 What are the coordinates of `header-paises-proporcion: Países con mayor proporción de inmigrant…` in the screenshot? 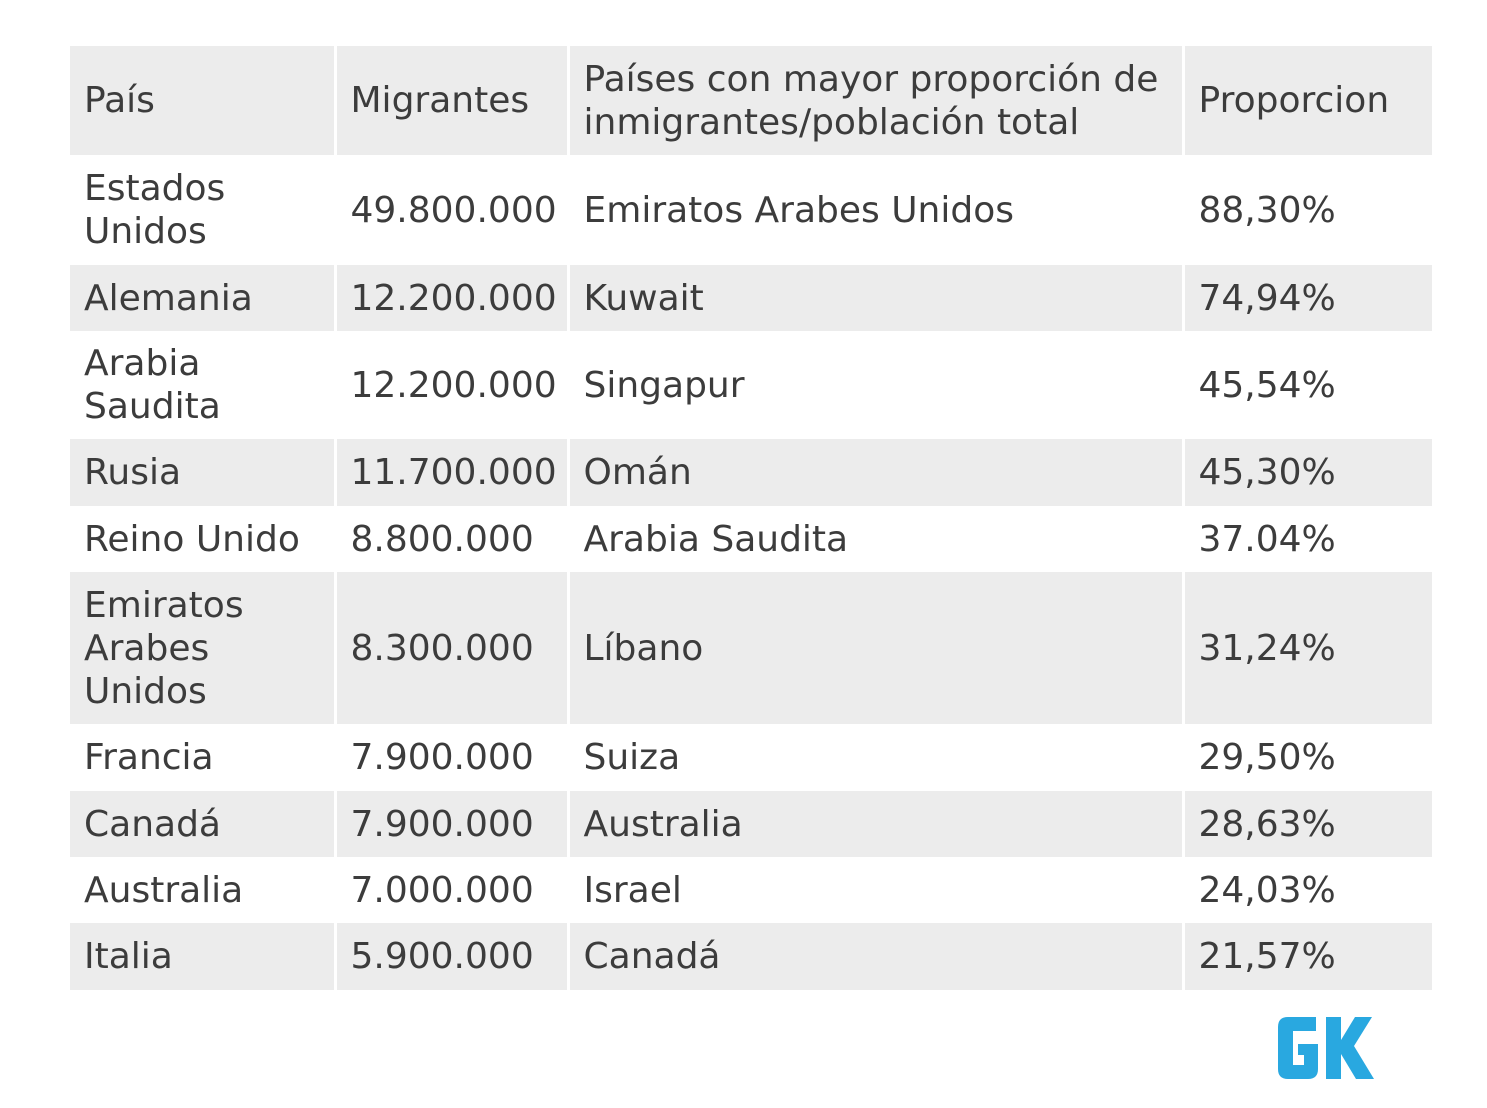 It's located at (876, 100).